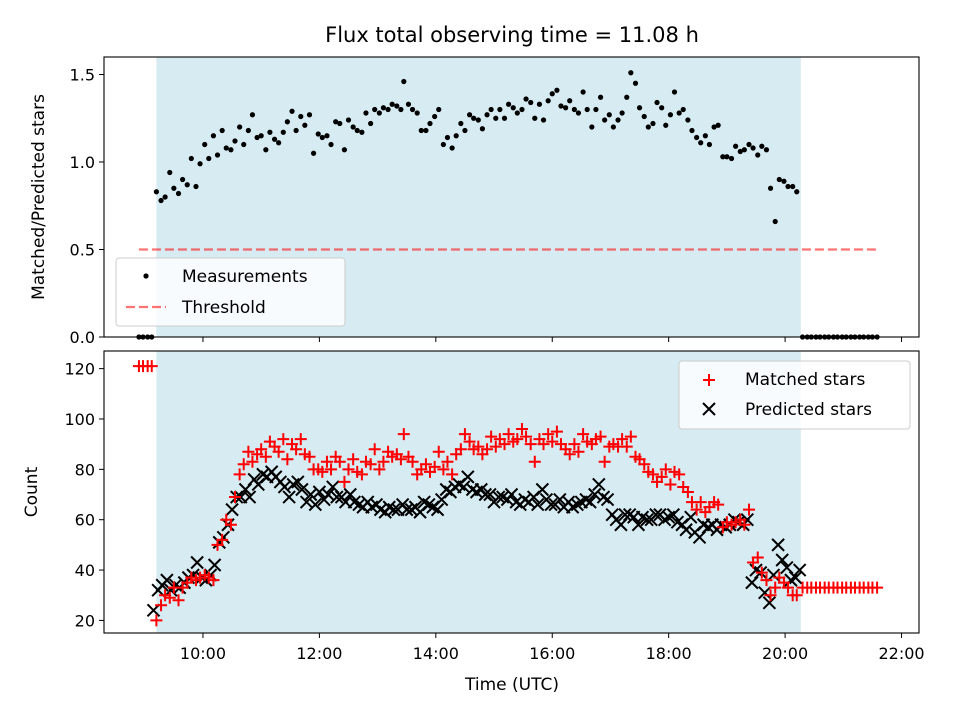 Image resolution: width=960 pixels, height=720 pixels. Describe the element at coordinates (82, 162) in the screenshot. I see `top-y-tick-label: 1.0` at that location.